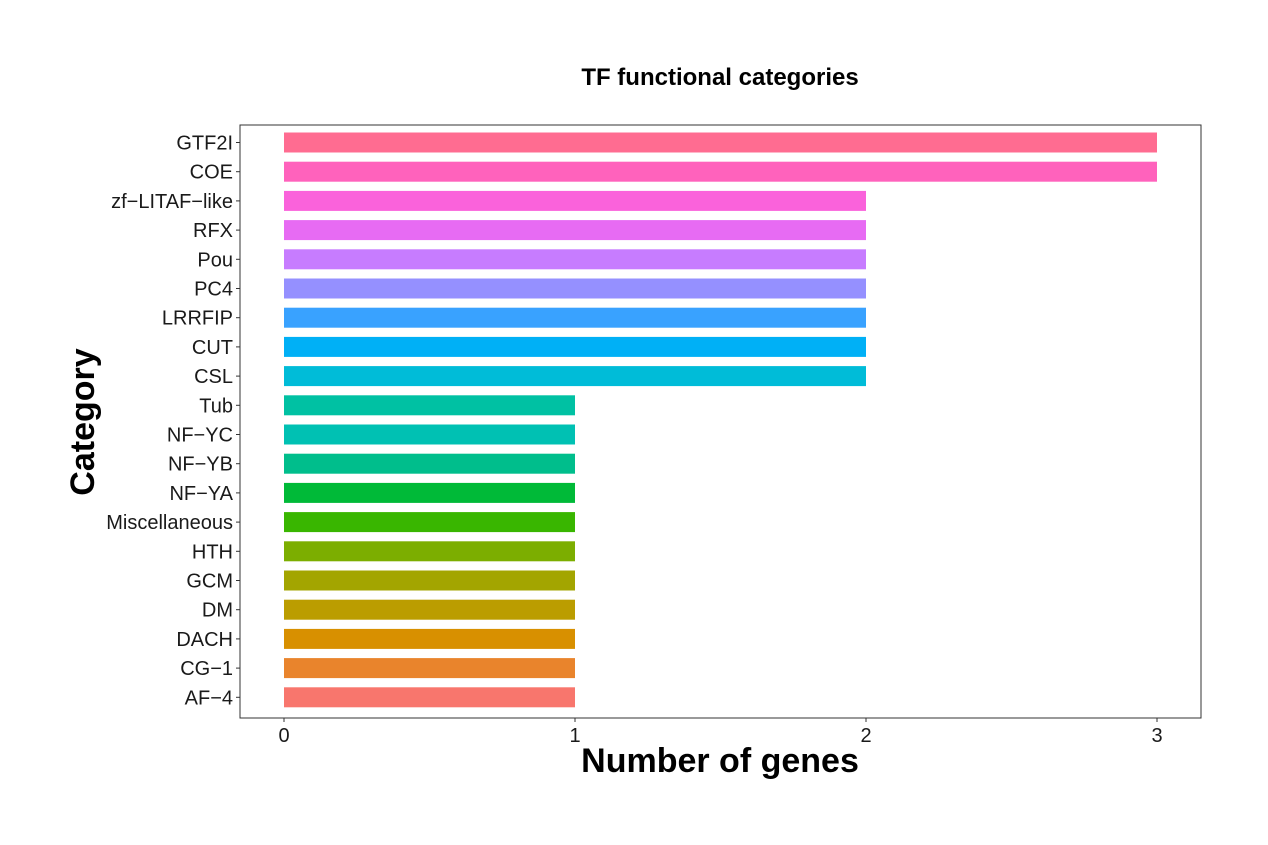 This screenshot has width=1268, height=845. I want to click on y-tick-label: DACH, so click(204, 640).